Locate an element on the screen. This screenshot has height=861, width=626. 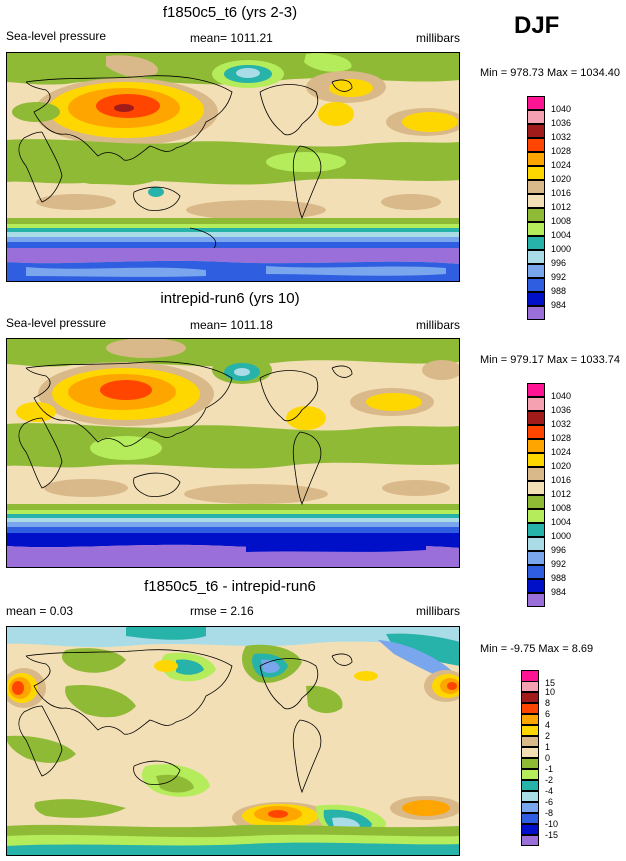
panel-3-title: f1850c5_t6 - intrepid-run6 is located at coordinates (230, 586).